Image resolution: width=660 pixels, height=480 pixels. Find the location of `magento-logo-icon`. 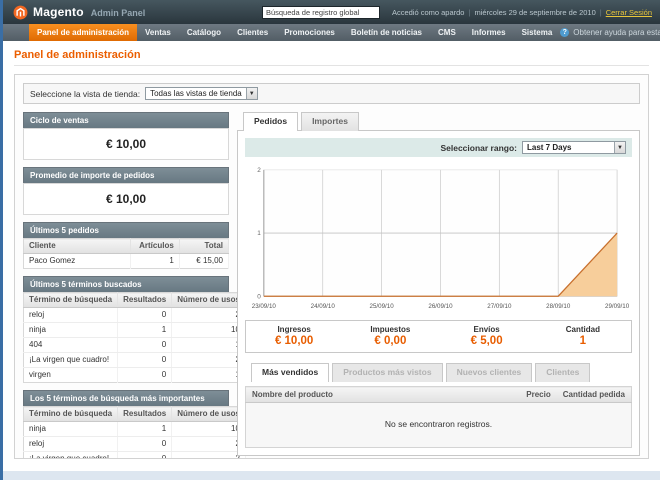

magento-logo-icon is located at coordinates (20, 12).